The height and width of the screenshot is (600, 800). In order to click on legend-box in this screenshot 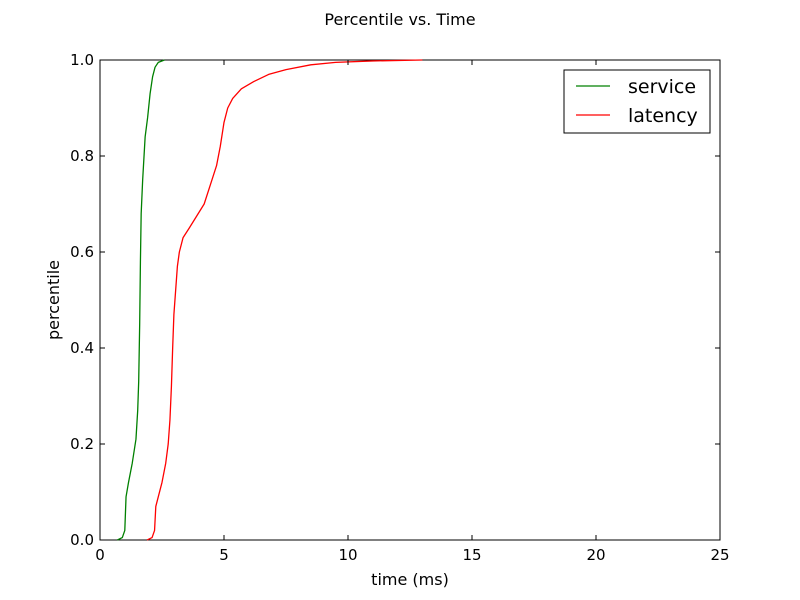, I will do `click(637, 101)`.